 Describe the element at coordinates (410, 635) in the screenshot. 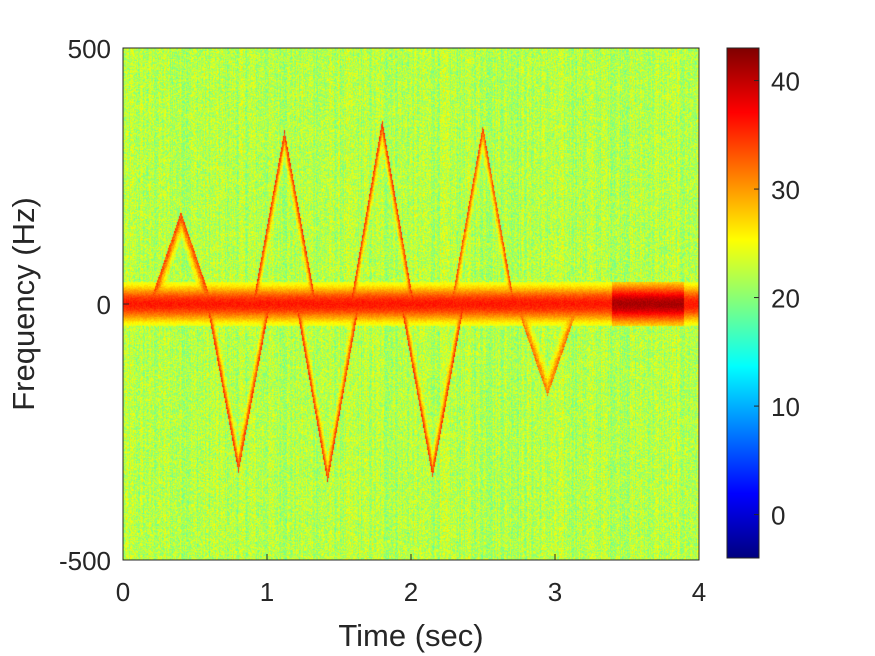

I see `x-axis-label: Time (sec)` at that location.